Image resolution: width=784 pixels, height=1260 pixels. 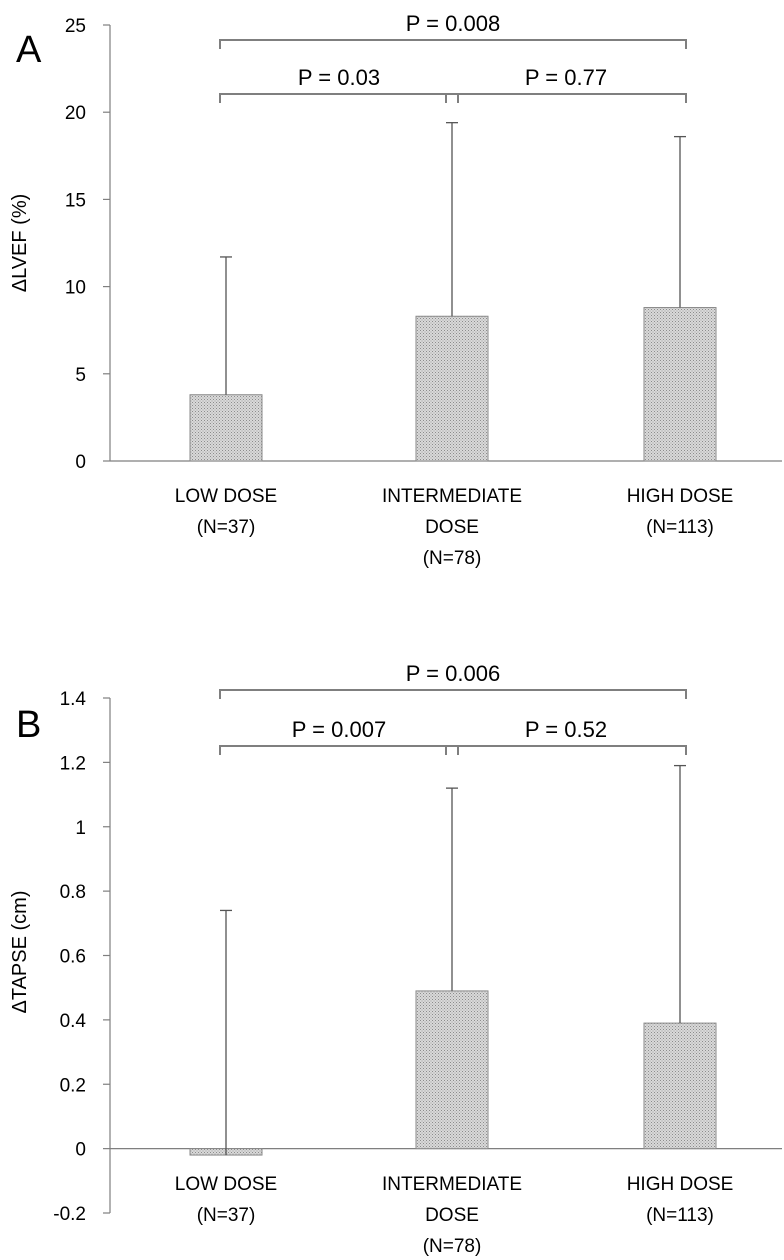 I want to click on y-axis-label: ΔTAPSE (cm), so click(x=20, y=952).